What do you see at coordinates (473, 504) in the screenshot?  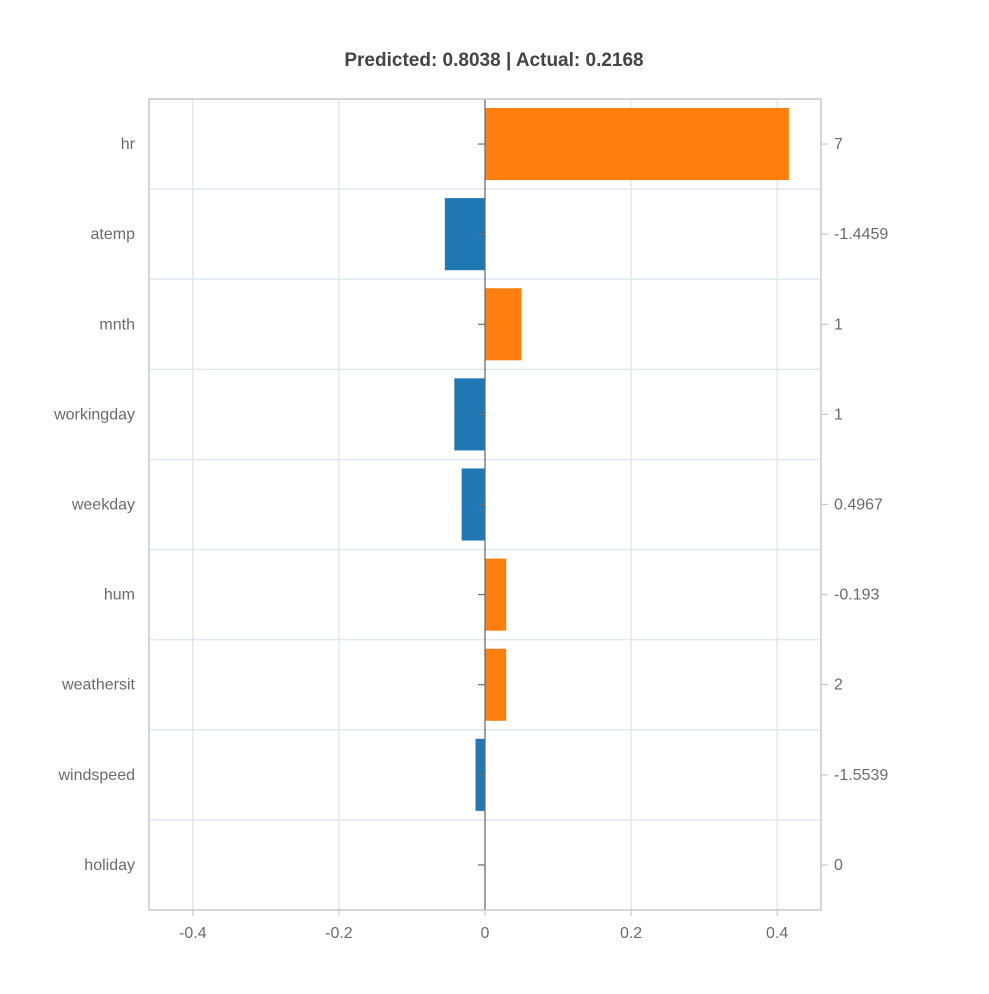 I see `bar-weekday` at bounding box center [473, 504].